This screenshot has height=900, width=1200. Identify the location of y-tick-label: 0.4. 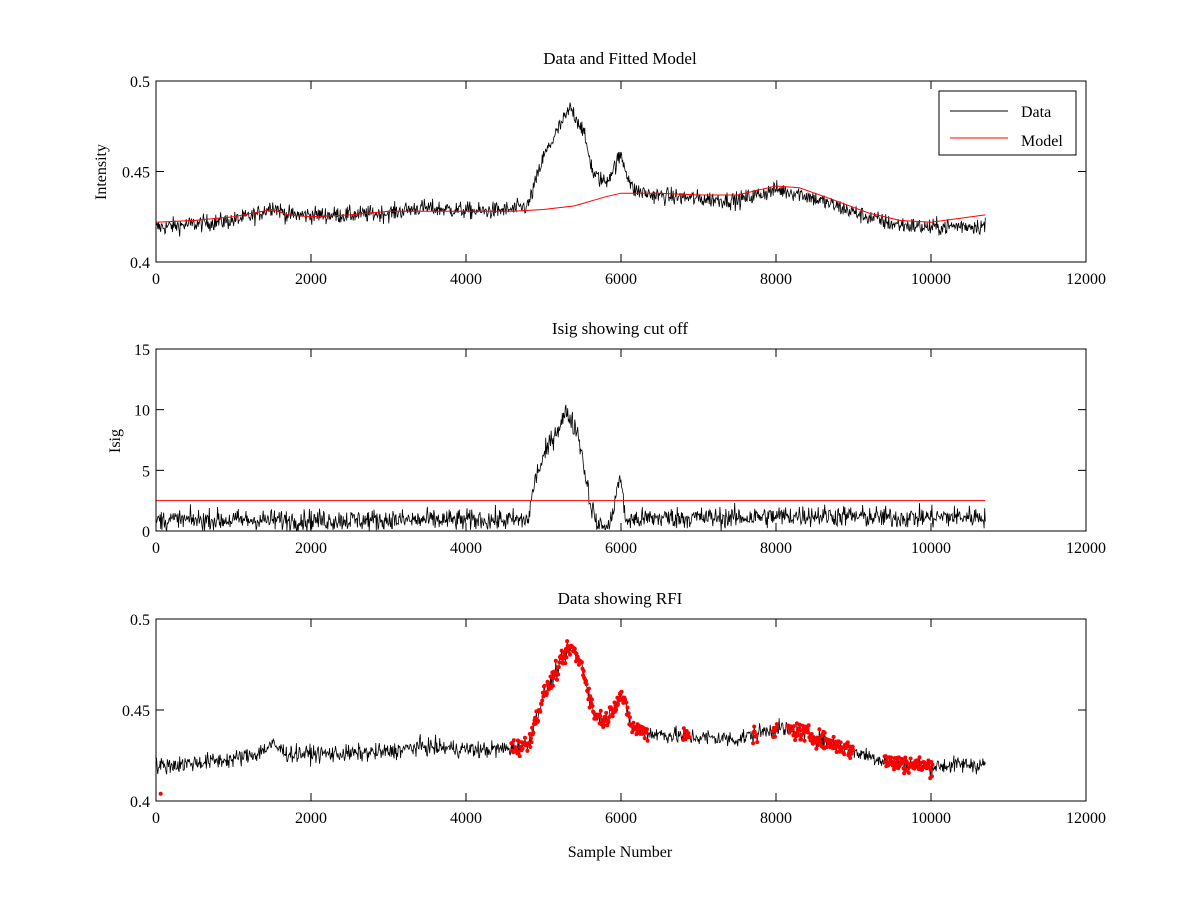
(140, 802).